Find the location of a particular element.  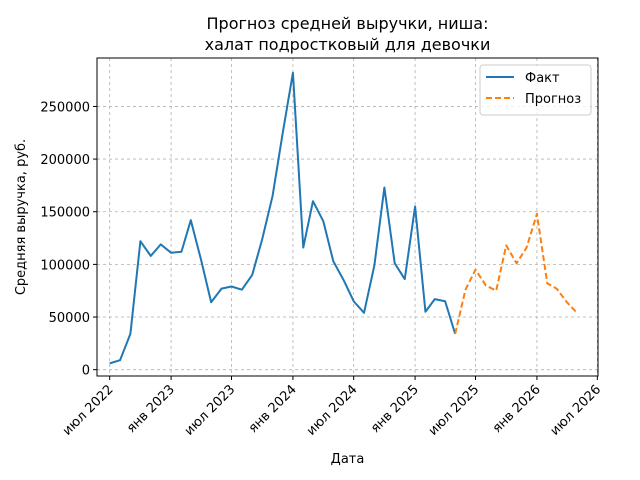

x-tick-label: янв 2023 is located at coordinates (151, 409).